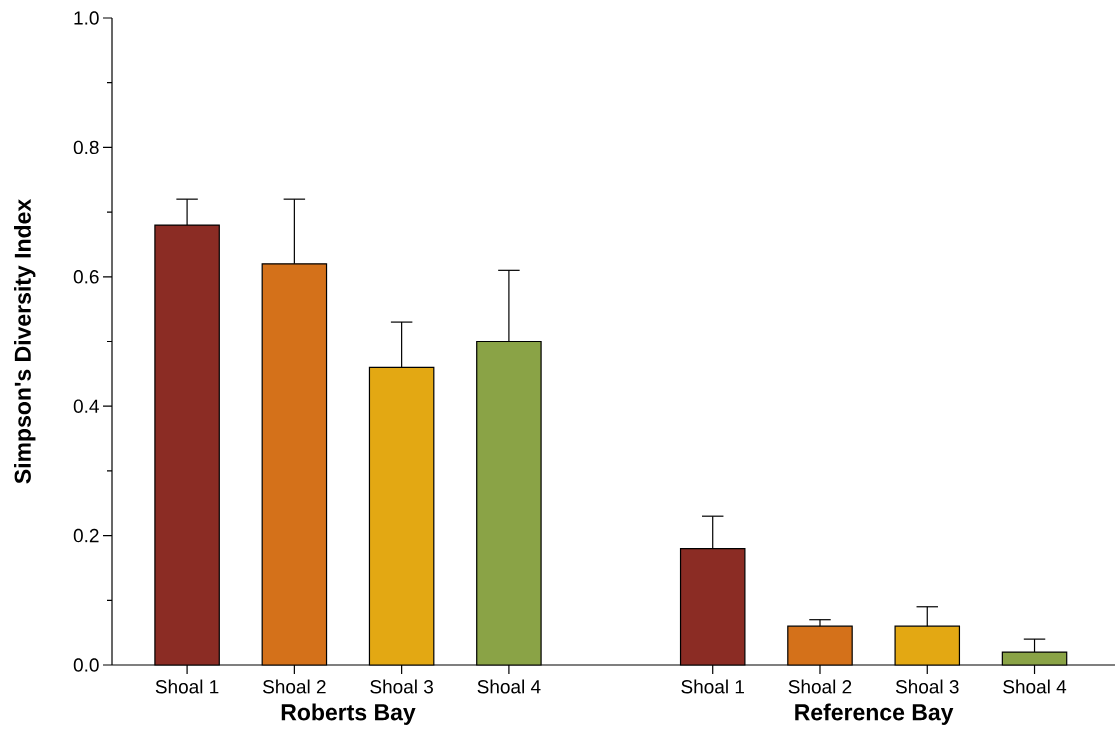 The height and width of the screenshot is (744, 1115). What do you see at coordinates (86, 535) in the screenshot?
I see `y-tick-label: 0.2` at bounding box center [86, 535].